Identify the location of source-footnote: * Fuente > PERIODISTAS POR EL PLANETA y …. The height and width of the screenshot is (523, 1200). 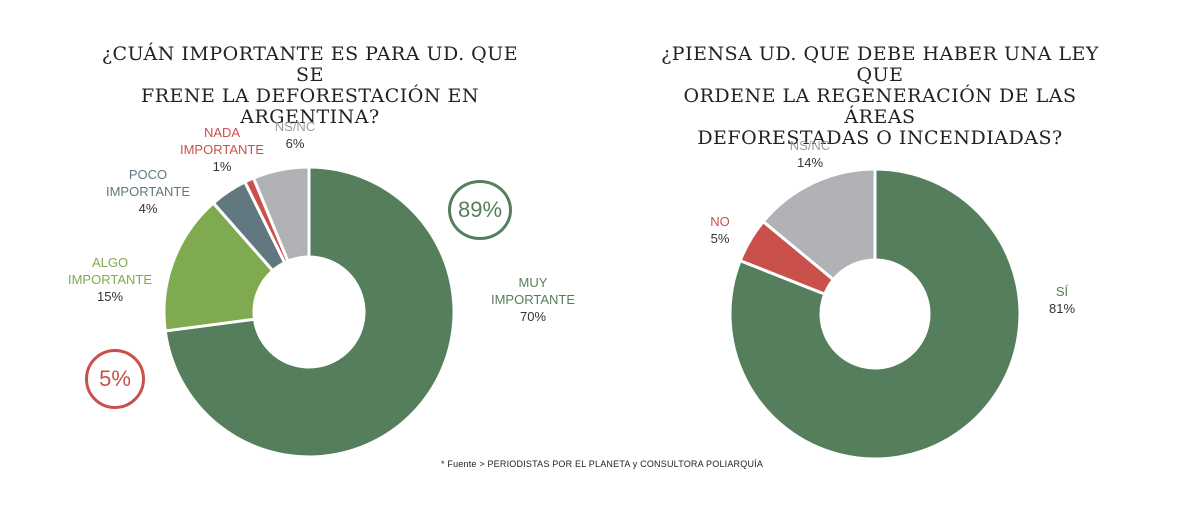
(602, 464).